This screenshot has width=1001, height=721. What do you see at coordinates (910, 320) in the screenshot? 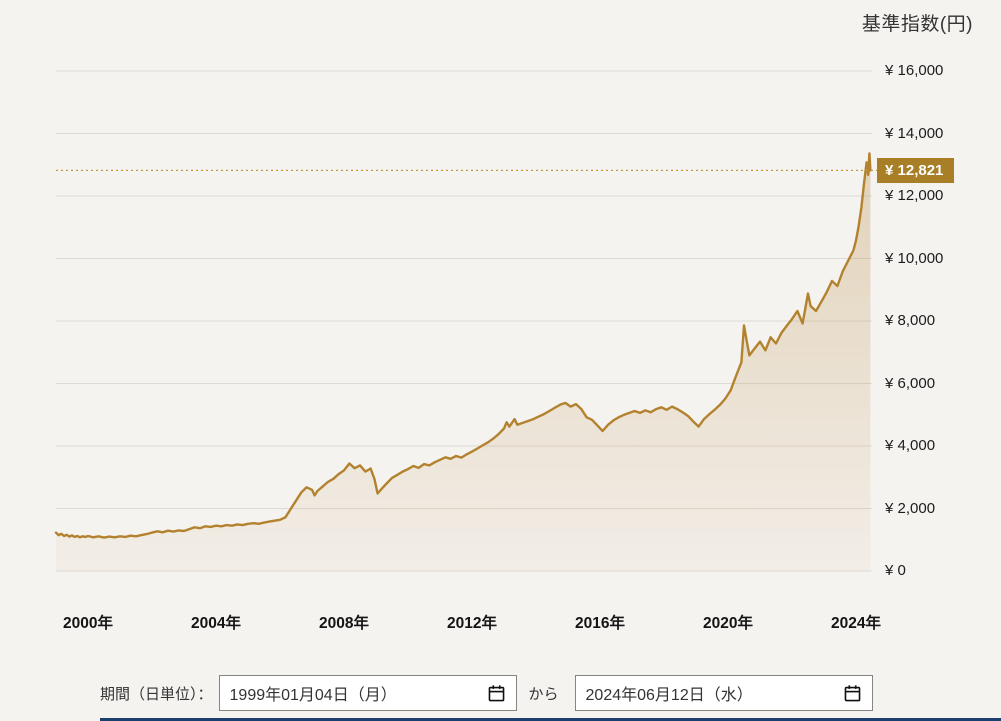
I see `y-axis-tick-label: ¥ 8,000` at bounding box center [910, 320].